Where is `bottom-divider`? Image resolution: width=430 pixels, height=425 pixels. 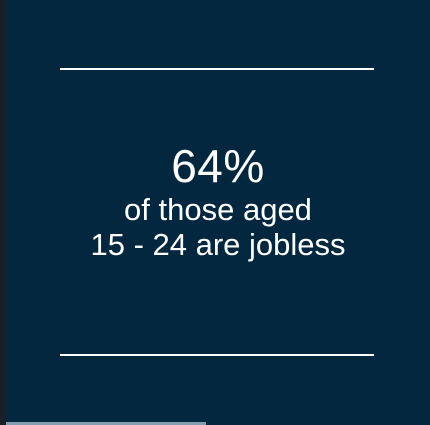 bottom-divider is located at coordinates (217, 355).